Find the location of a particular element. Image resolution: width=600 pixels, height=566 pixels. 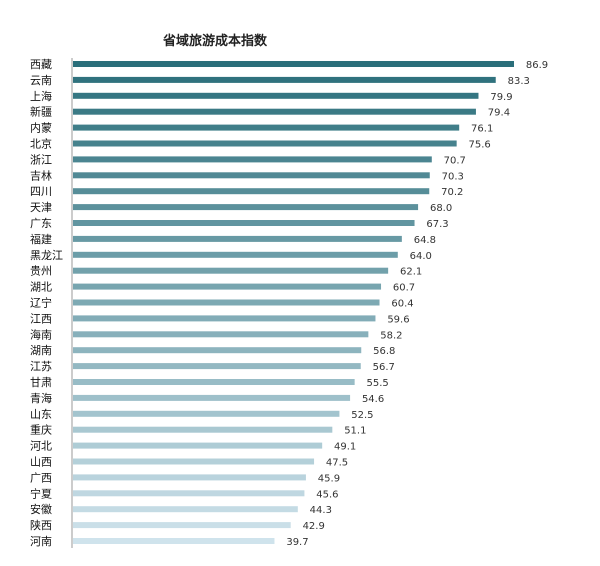

value-label: 51.1 is located at coordinates (355, 431).